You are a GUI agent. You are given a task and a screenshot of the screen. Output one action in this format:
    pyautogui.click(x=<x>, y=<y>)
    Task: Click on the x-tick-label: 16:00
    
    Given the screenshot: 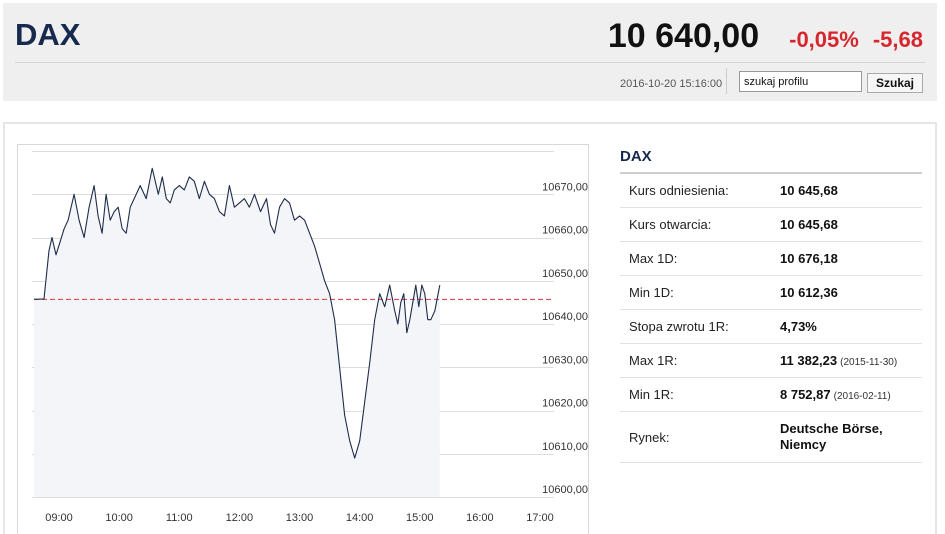 What is the action you would take?
    pyautogui.click(x=480, y=518)
    